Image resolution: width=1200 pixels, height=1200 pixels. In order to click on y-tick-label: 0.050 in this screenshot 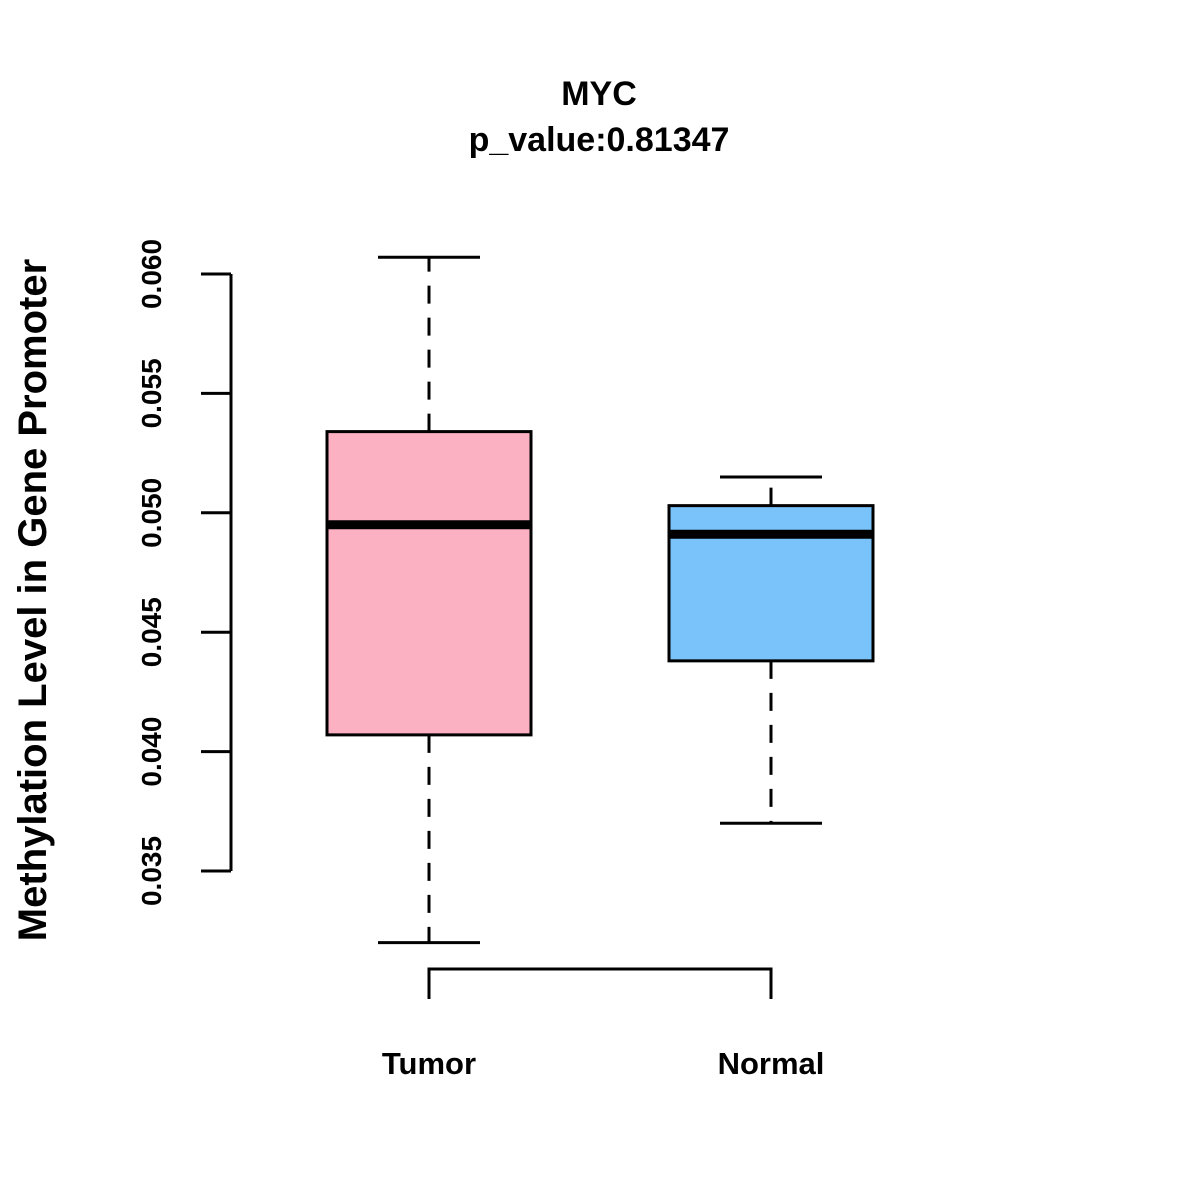, I will do `click(151, 513)`.